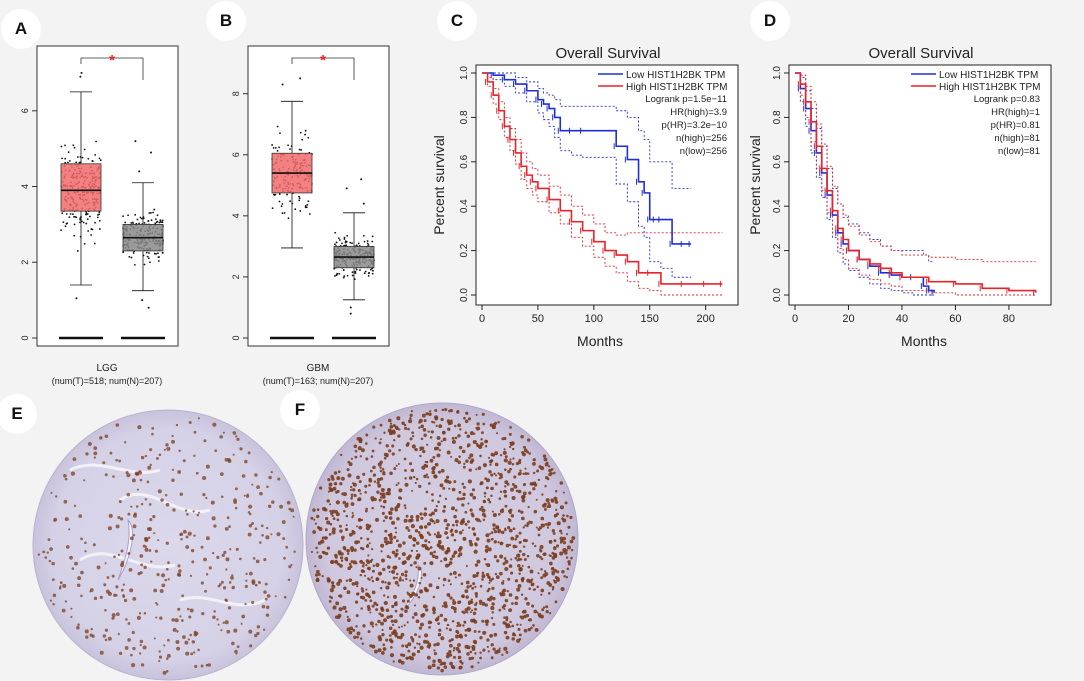  I want to click on y-tick-label-b-4: 8, so click(236, 93).